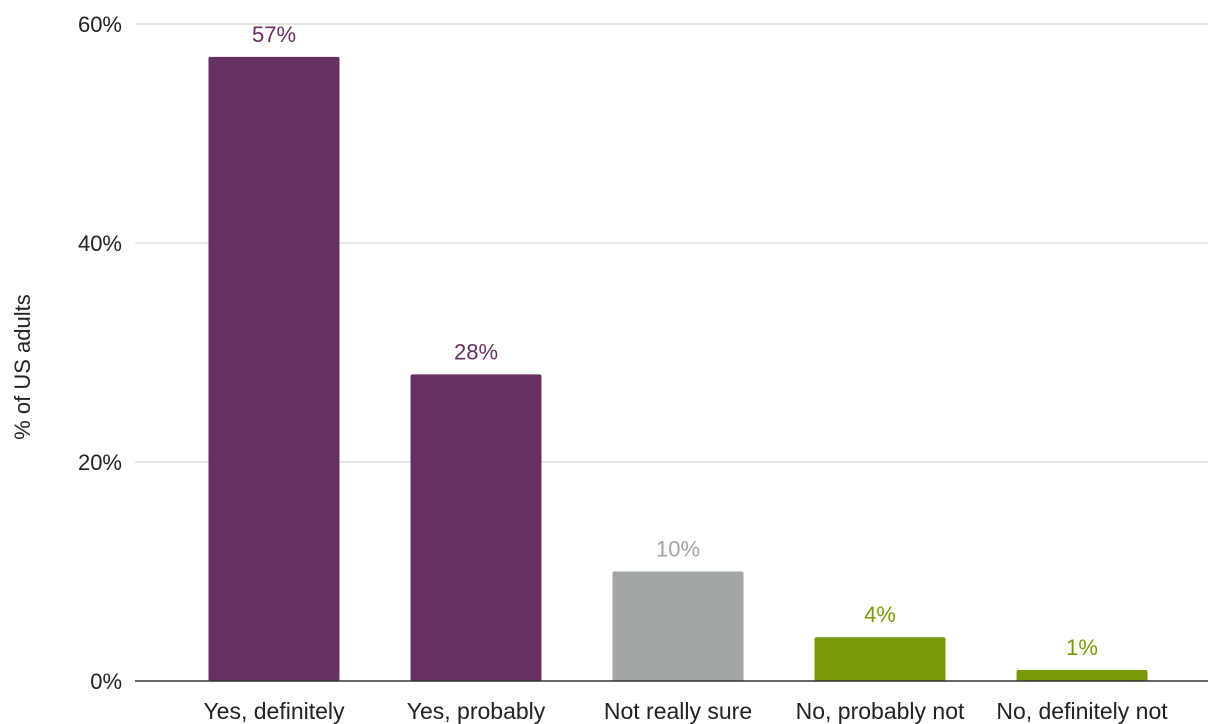  I want to click on x-tick-label: Not really sure, so click(678, 711).